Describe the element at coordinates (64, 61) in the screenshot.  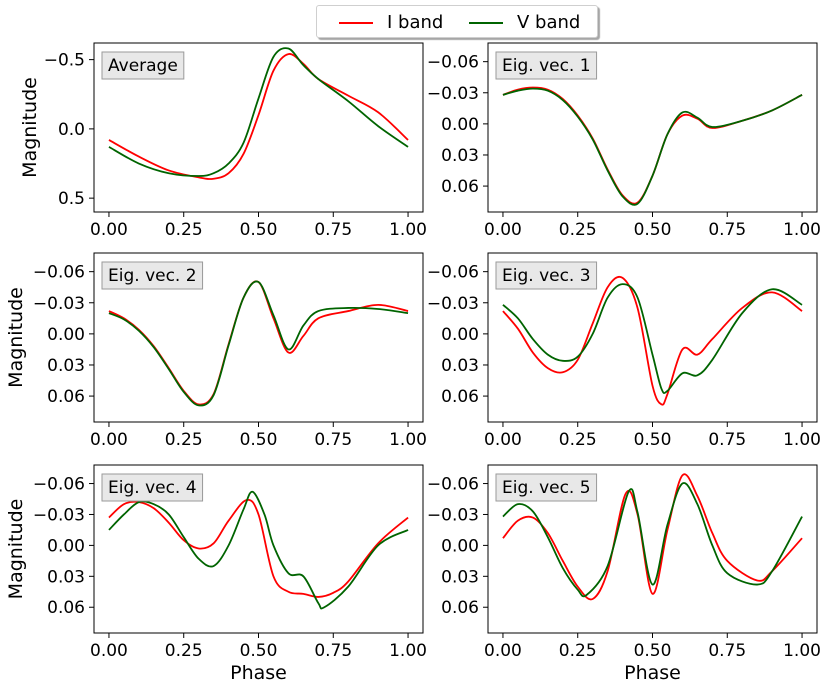
I see `y-tick-label: −0.5` at that location.